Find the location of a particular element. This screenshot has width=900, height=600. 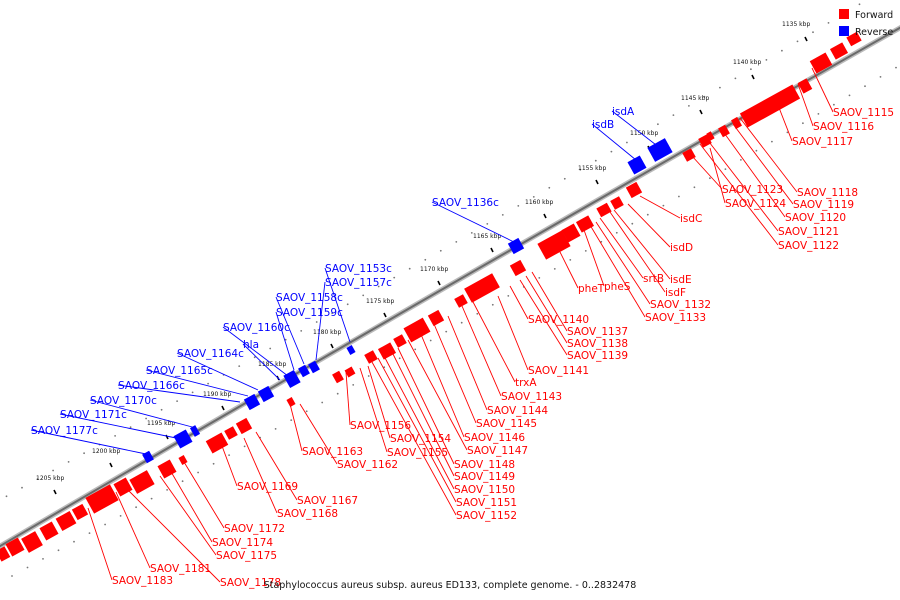

gene-label-saov-1132: SAOV_1132 is located at coordinates (680, 305).